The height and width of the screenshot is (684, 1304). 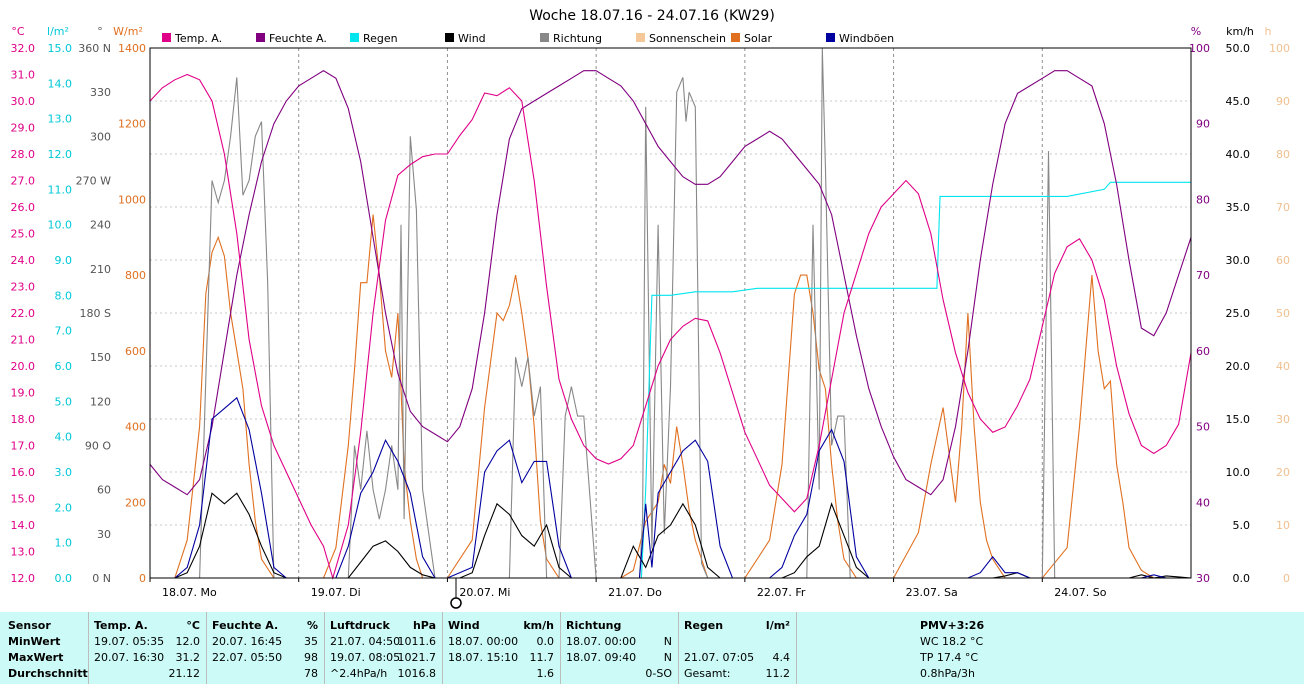 I want to click on axis-tick-label: 120, so click(x=100, y=401).